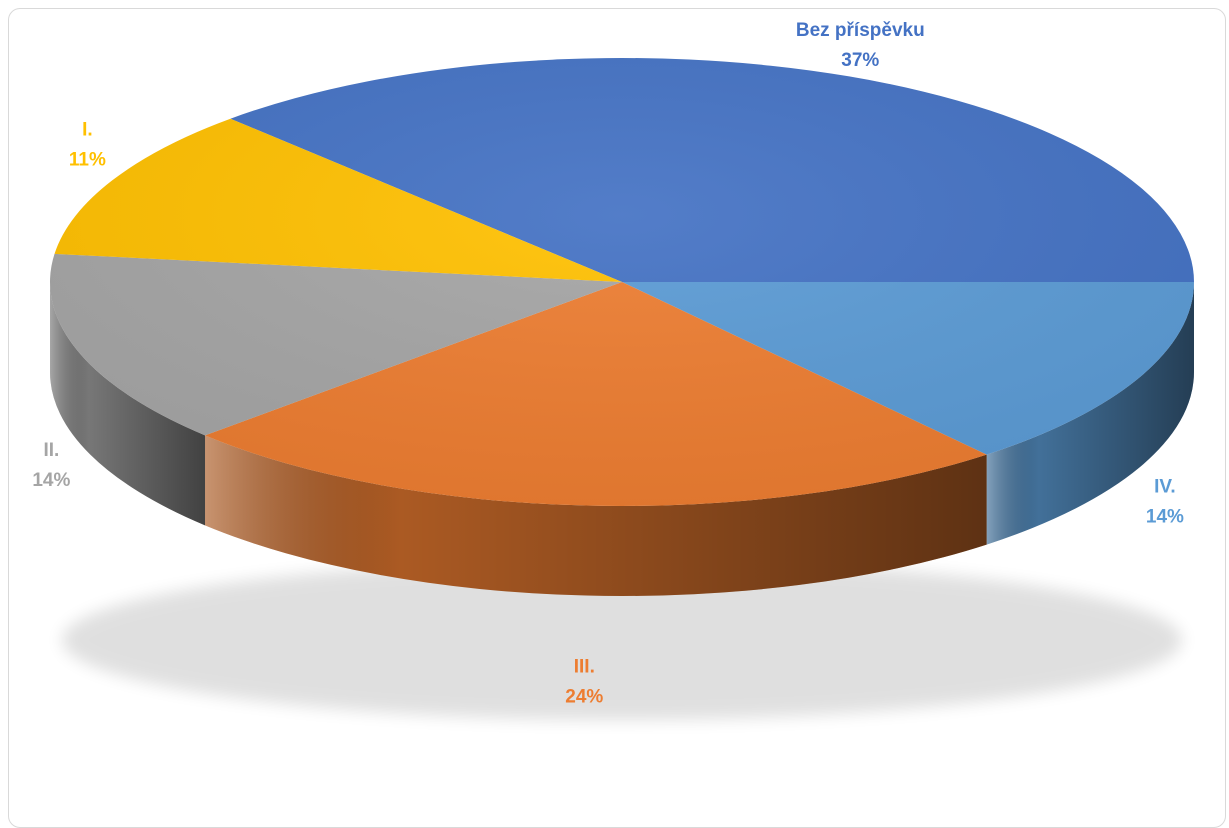 Image resolution: width=1229 pixels, height=828 pixels. Describe the element at coordinates (87, 129) in the screenshot. I see `data-label-category: I.` at that location.